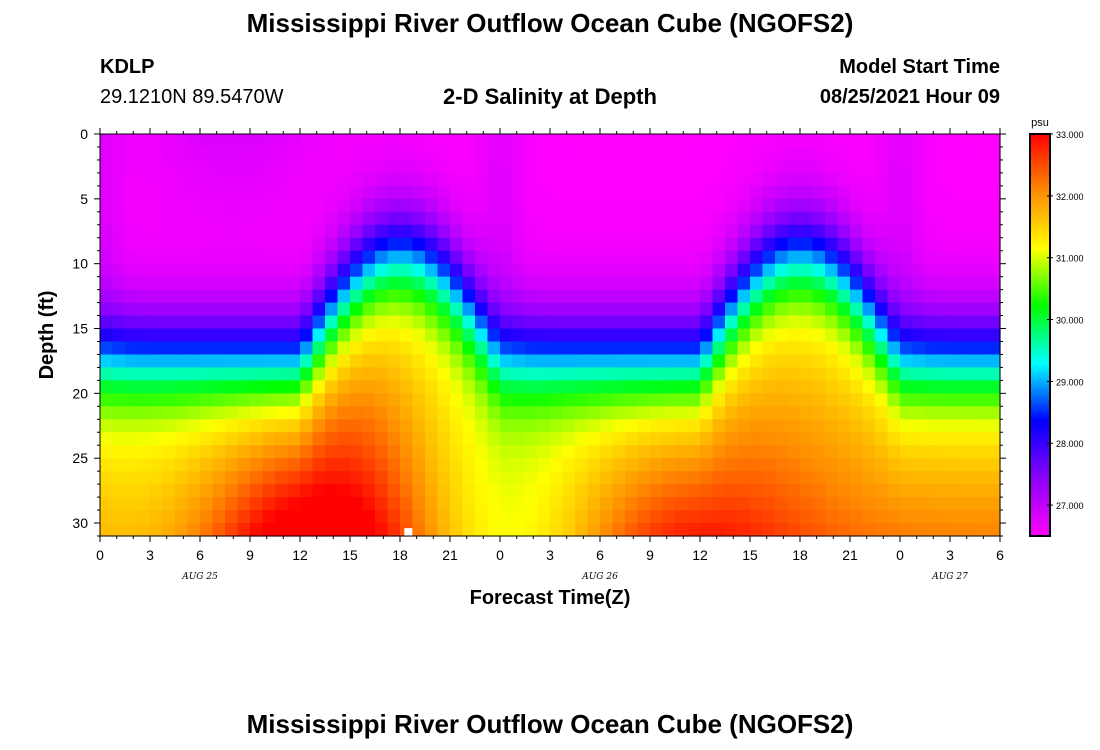 The height and width of the screenshot is (750, 1100). What do you see at coordinates (84, 199) in the screenshot?
I see `y-tick-label: 5` at bounding box center [84, 199].